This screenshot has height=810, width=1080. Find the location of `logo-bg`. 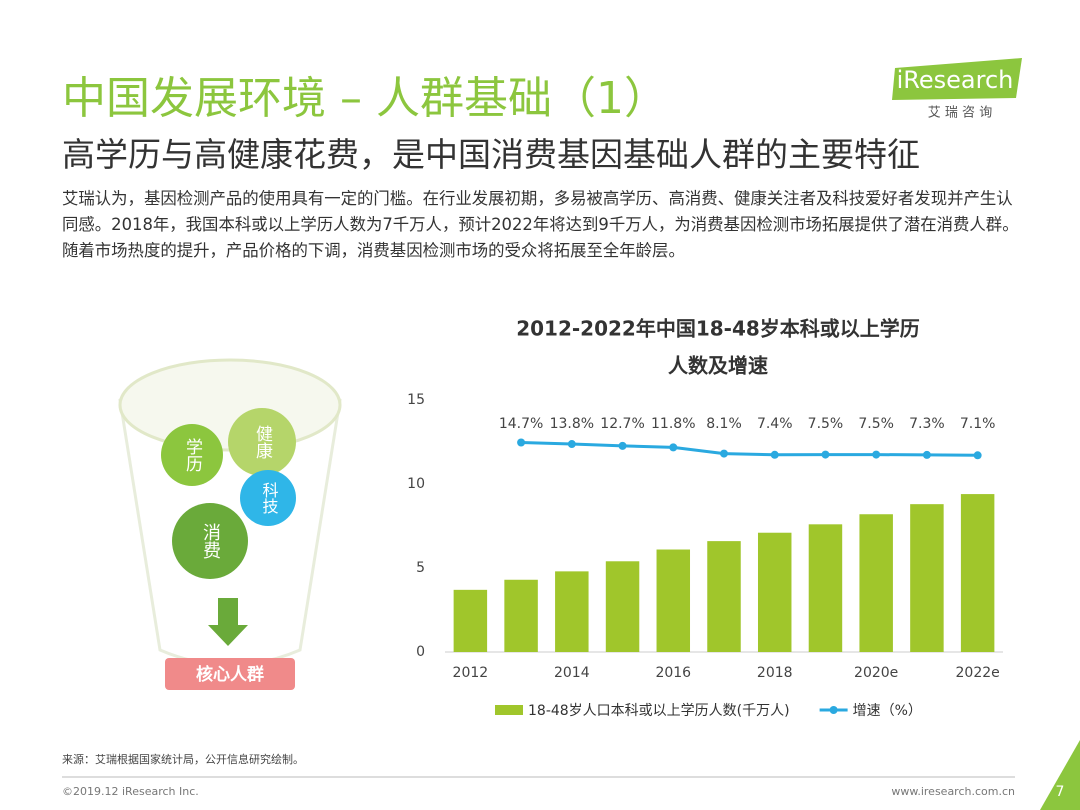

logo-bg is located at coordinates (957, 79).